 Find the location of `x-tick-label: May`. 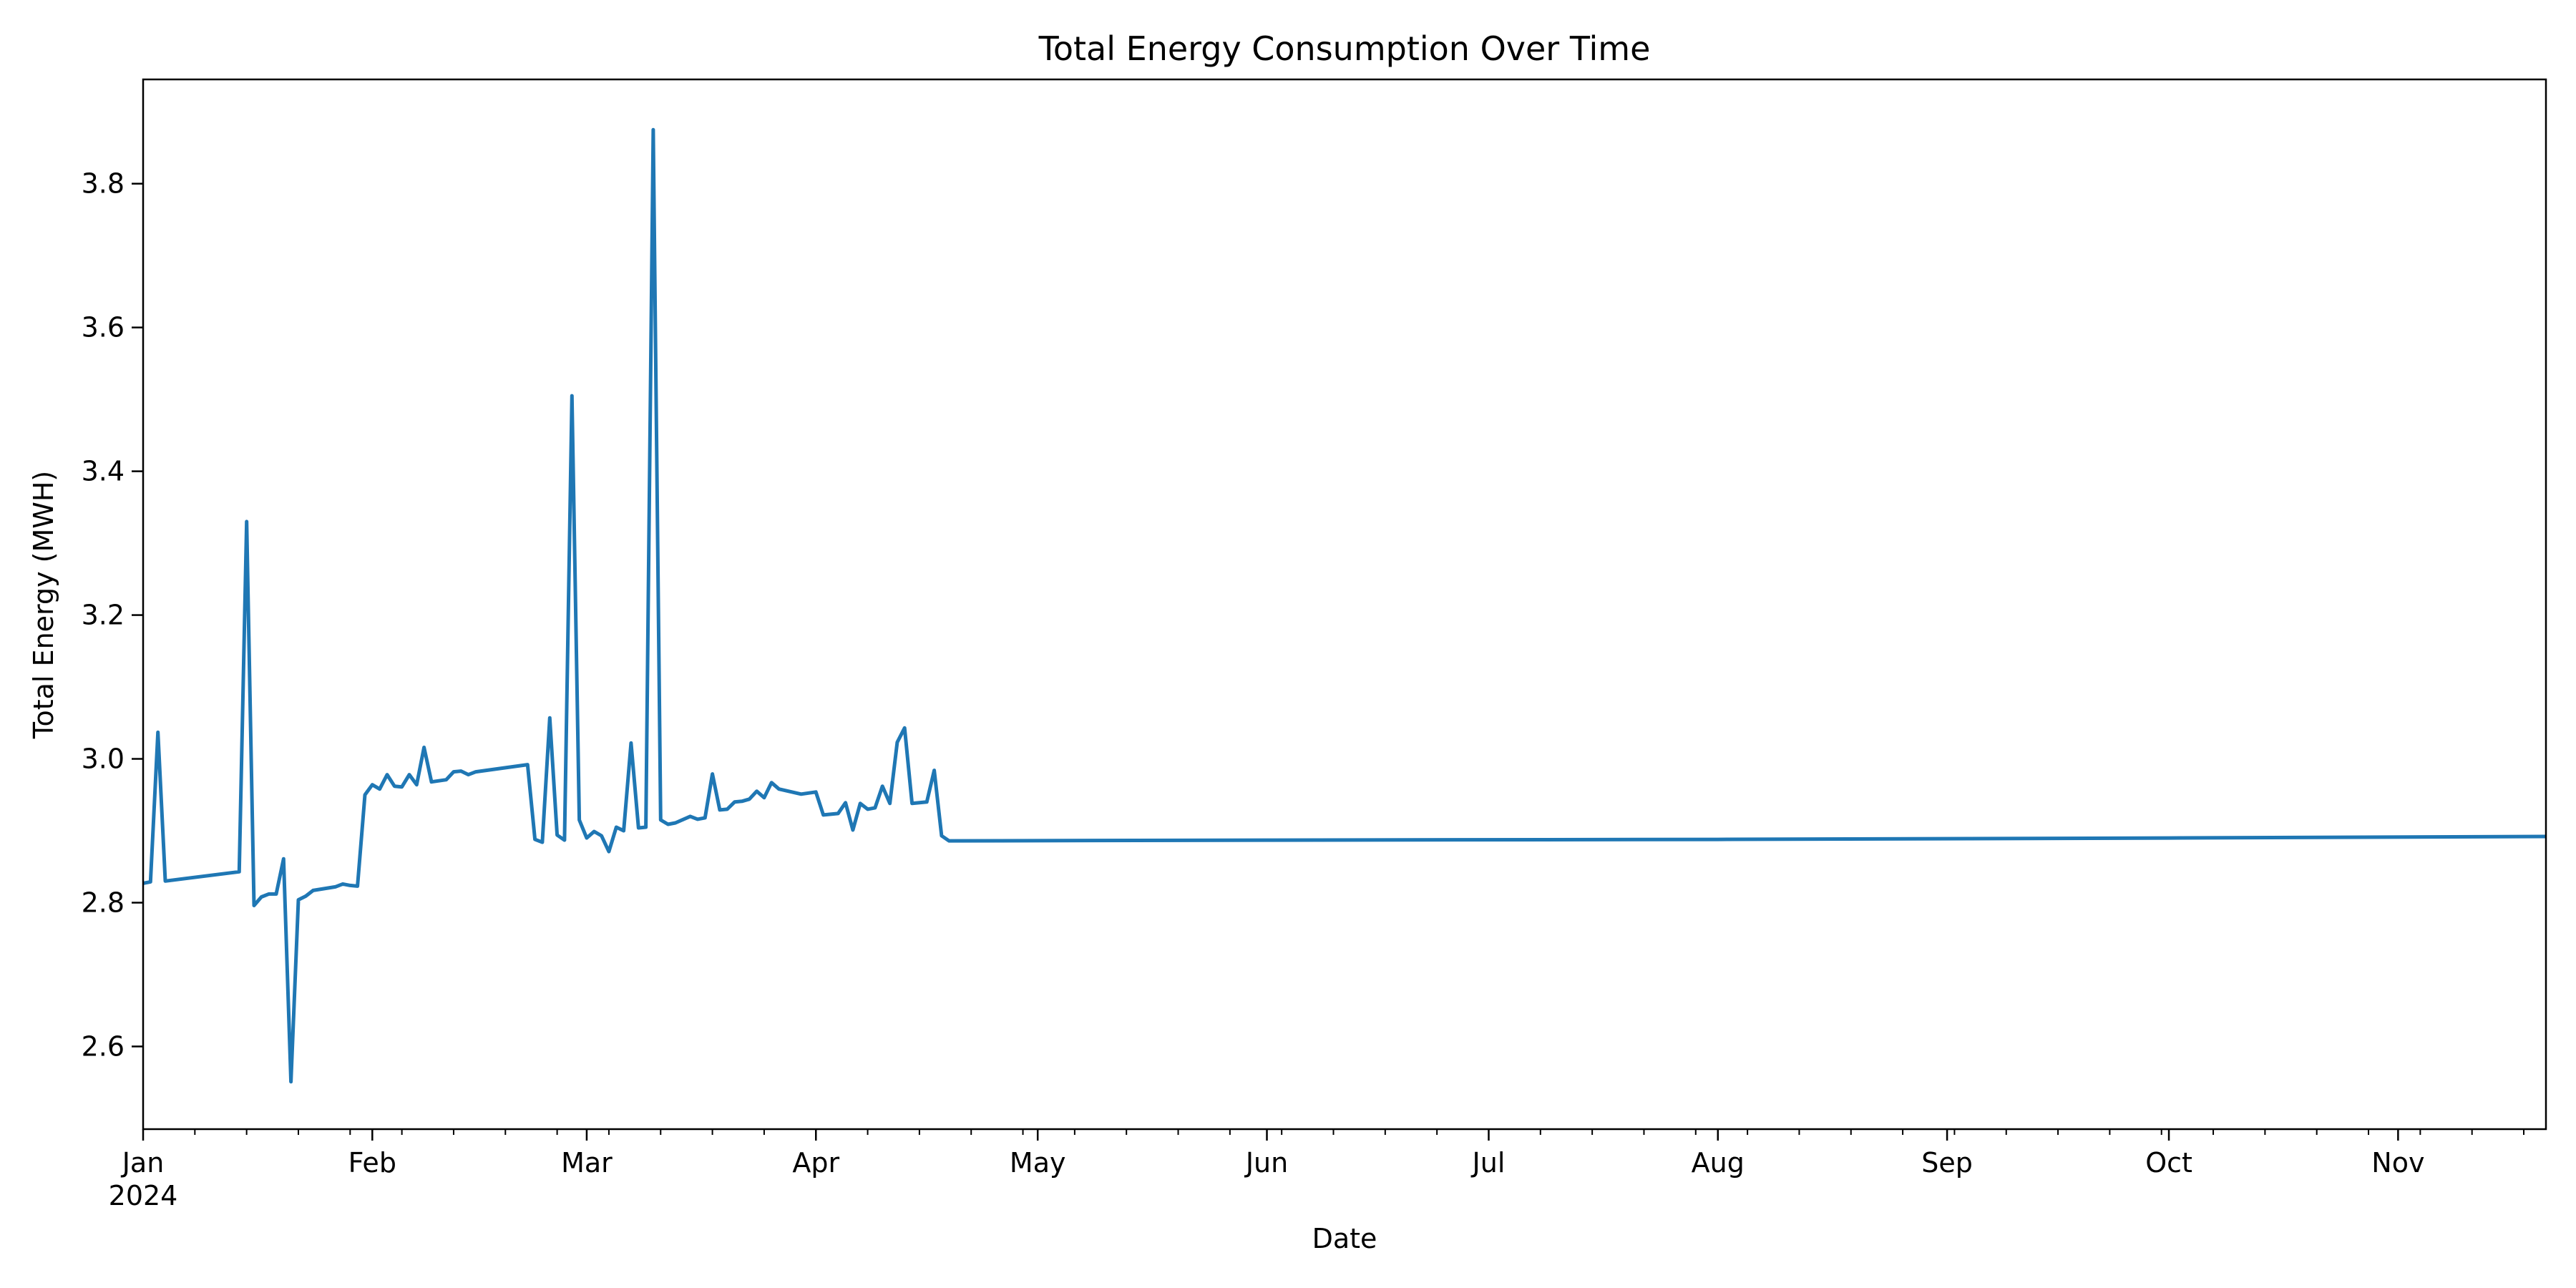

x-tick-label: May is located at coordinates (1038, 1163).